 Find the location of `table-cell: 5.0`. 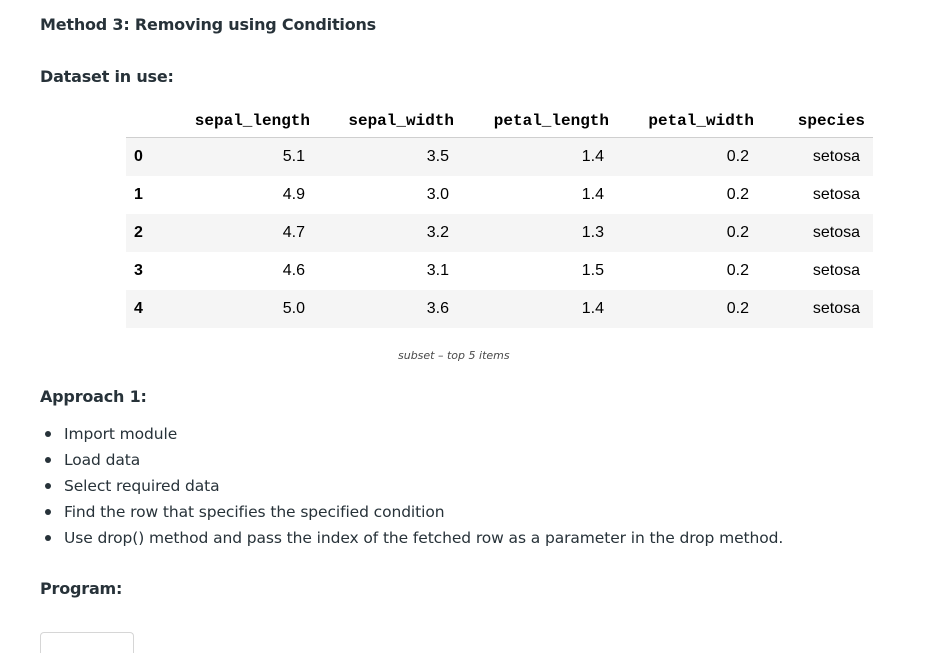

table-cell: 5.0 is located at coordinates (293, 308).